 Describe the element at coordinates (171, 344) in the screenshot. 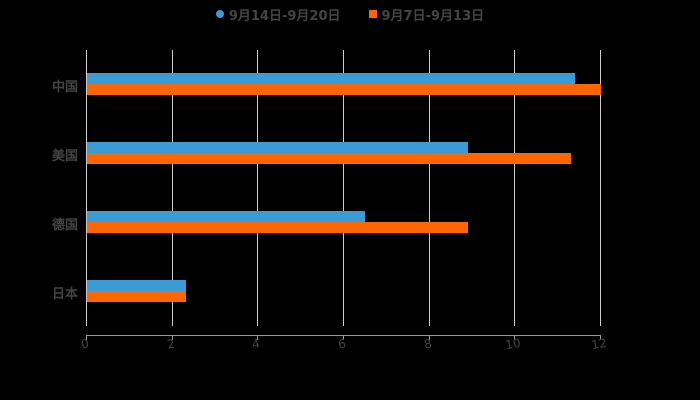

I see `x-axis-tick-label: 2` at that location.